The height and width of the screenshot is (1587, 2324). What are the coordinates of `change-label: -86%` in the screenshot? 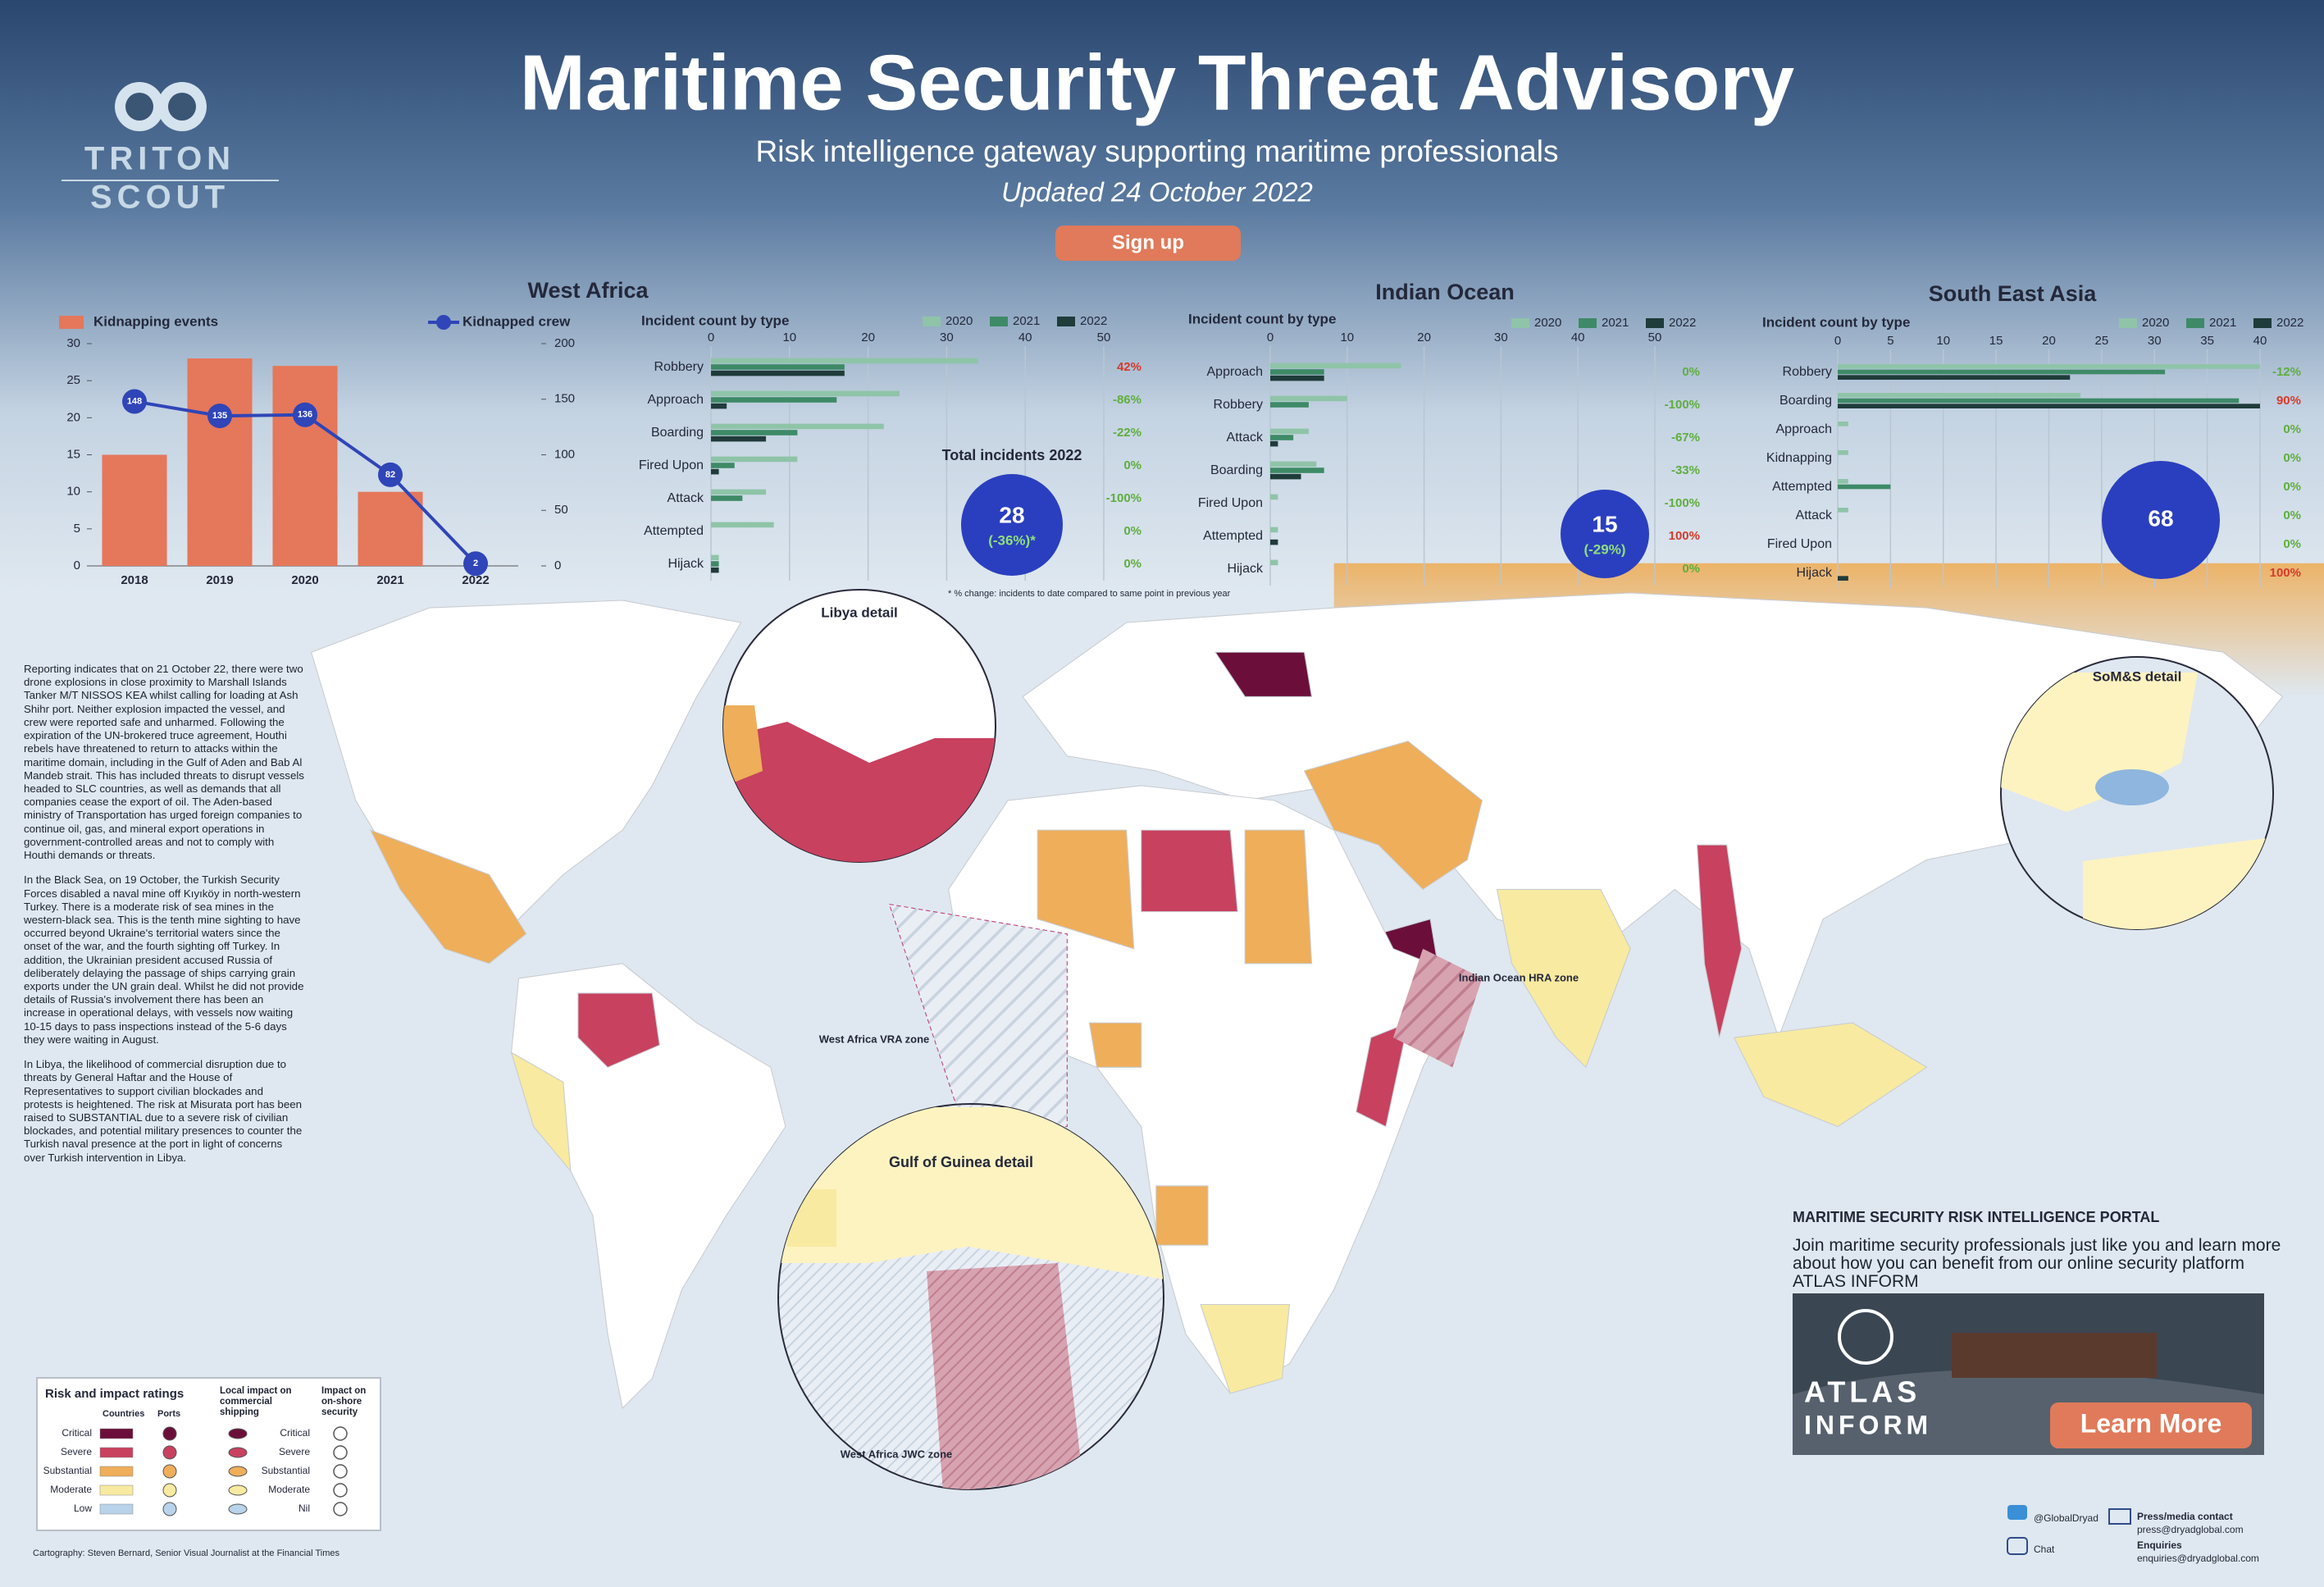 It's located at (1127, 400).